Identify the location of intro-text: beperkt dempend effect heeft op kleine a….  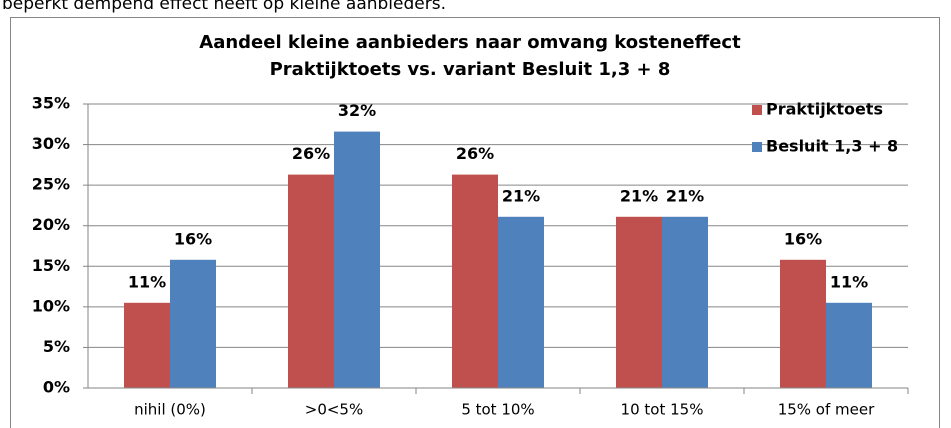
(224, 7).